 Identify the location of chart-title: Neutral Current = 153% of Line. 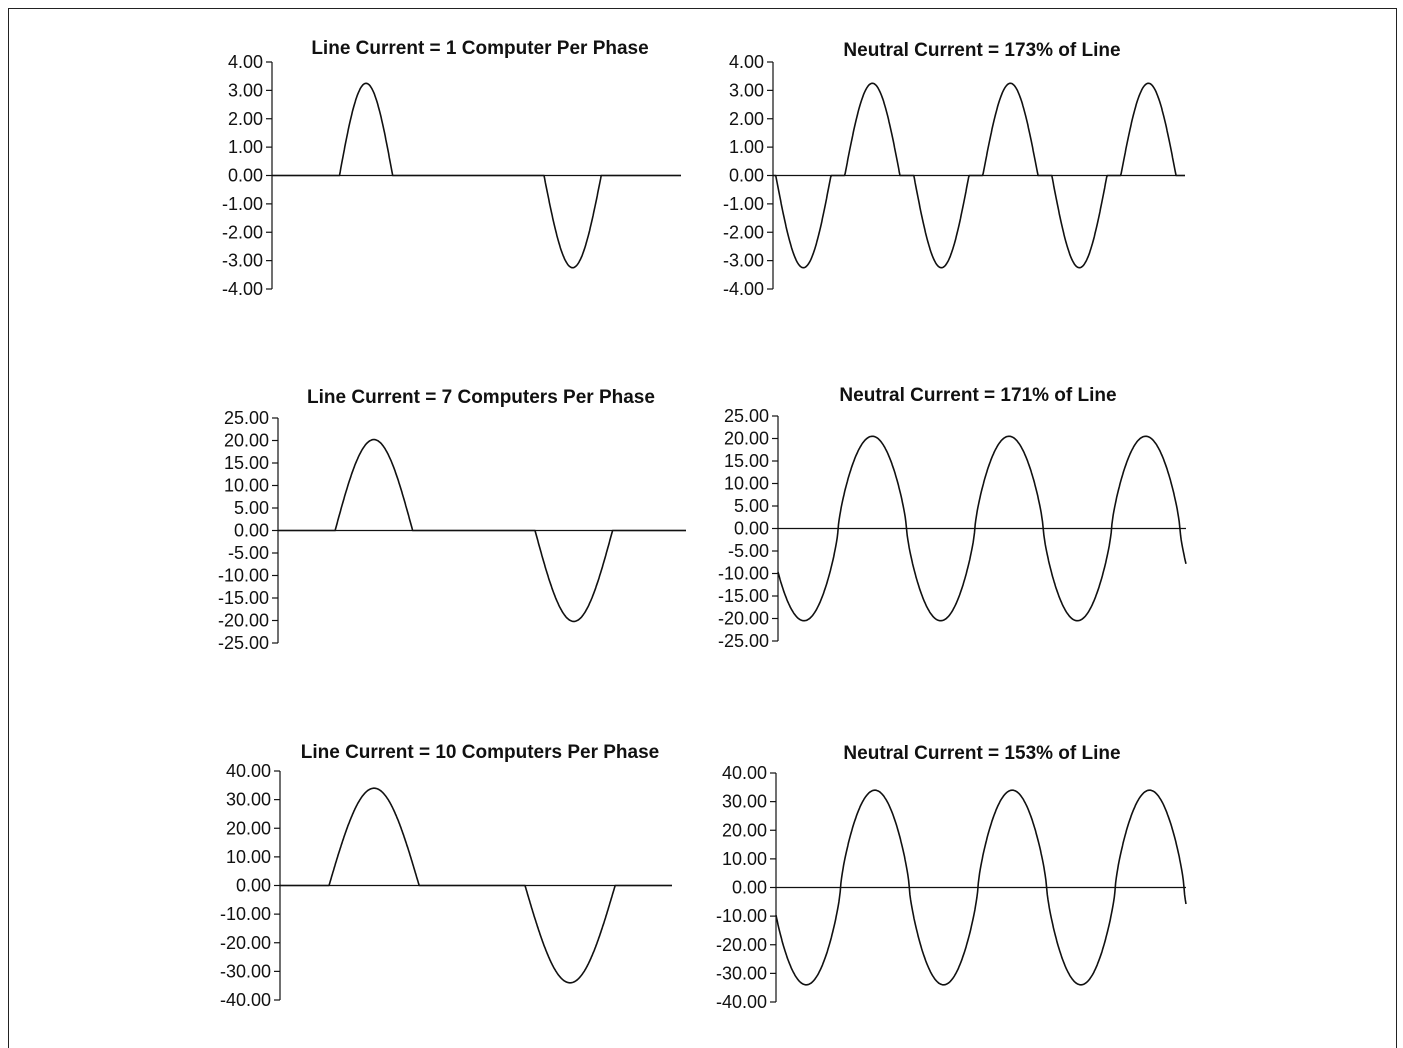
(981, 753).